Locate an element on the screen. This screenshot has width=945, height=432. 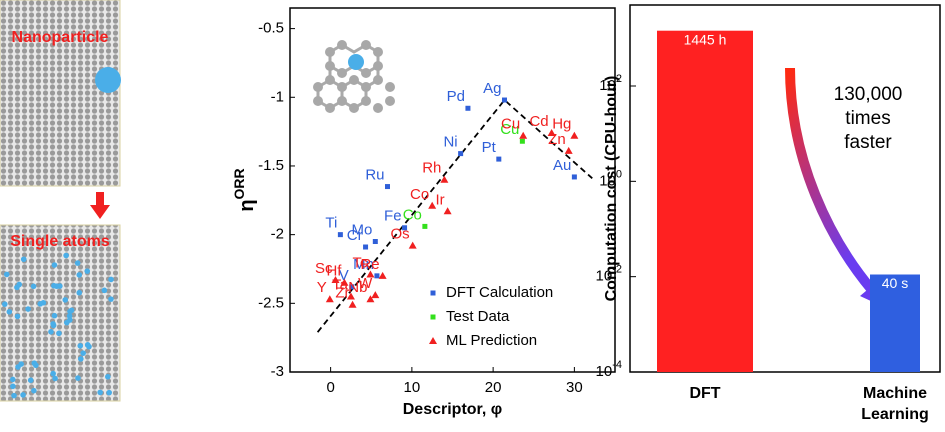
y-tick-label: 10⁰ is located at coordinates (610, 178).